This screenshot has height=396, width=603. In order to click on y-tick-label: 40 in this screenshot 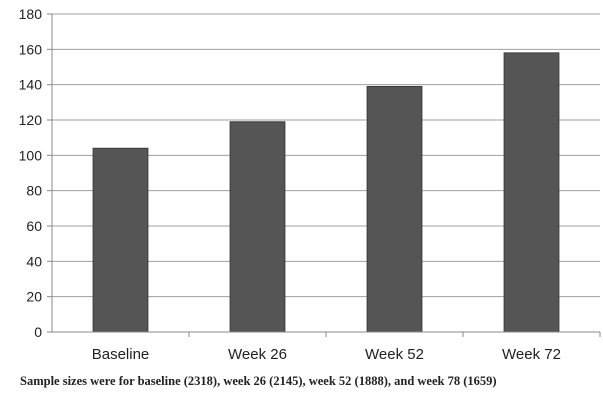, I will do `click(34, 261)`.